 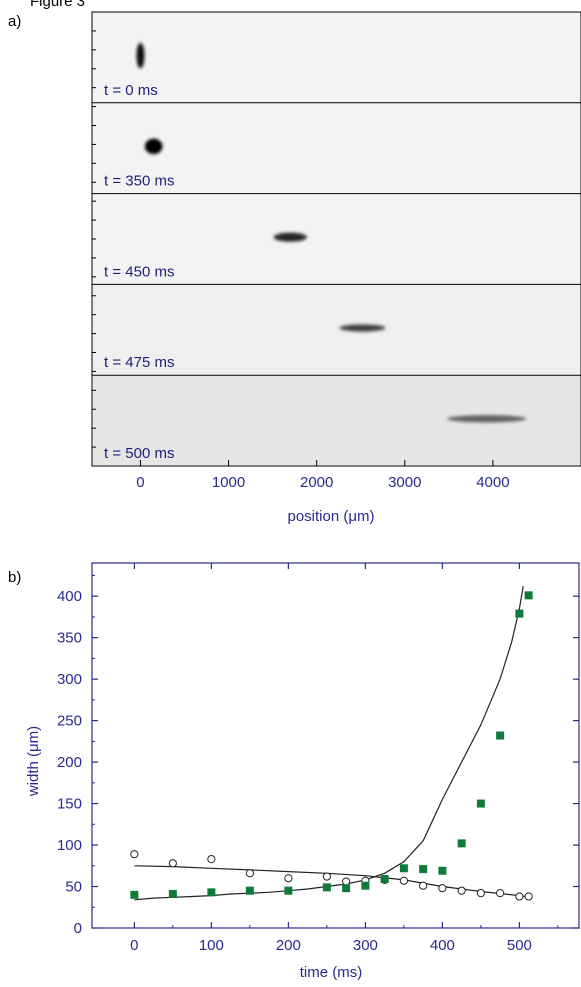 What do you see at coordinates (139, 181) in the screenshot?
I see `frame-time-label: t = 350 ms` at bounding box center [139, 181].